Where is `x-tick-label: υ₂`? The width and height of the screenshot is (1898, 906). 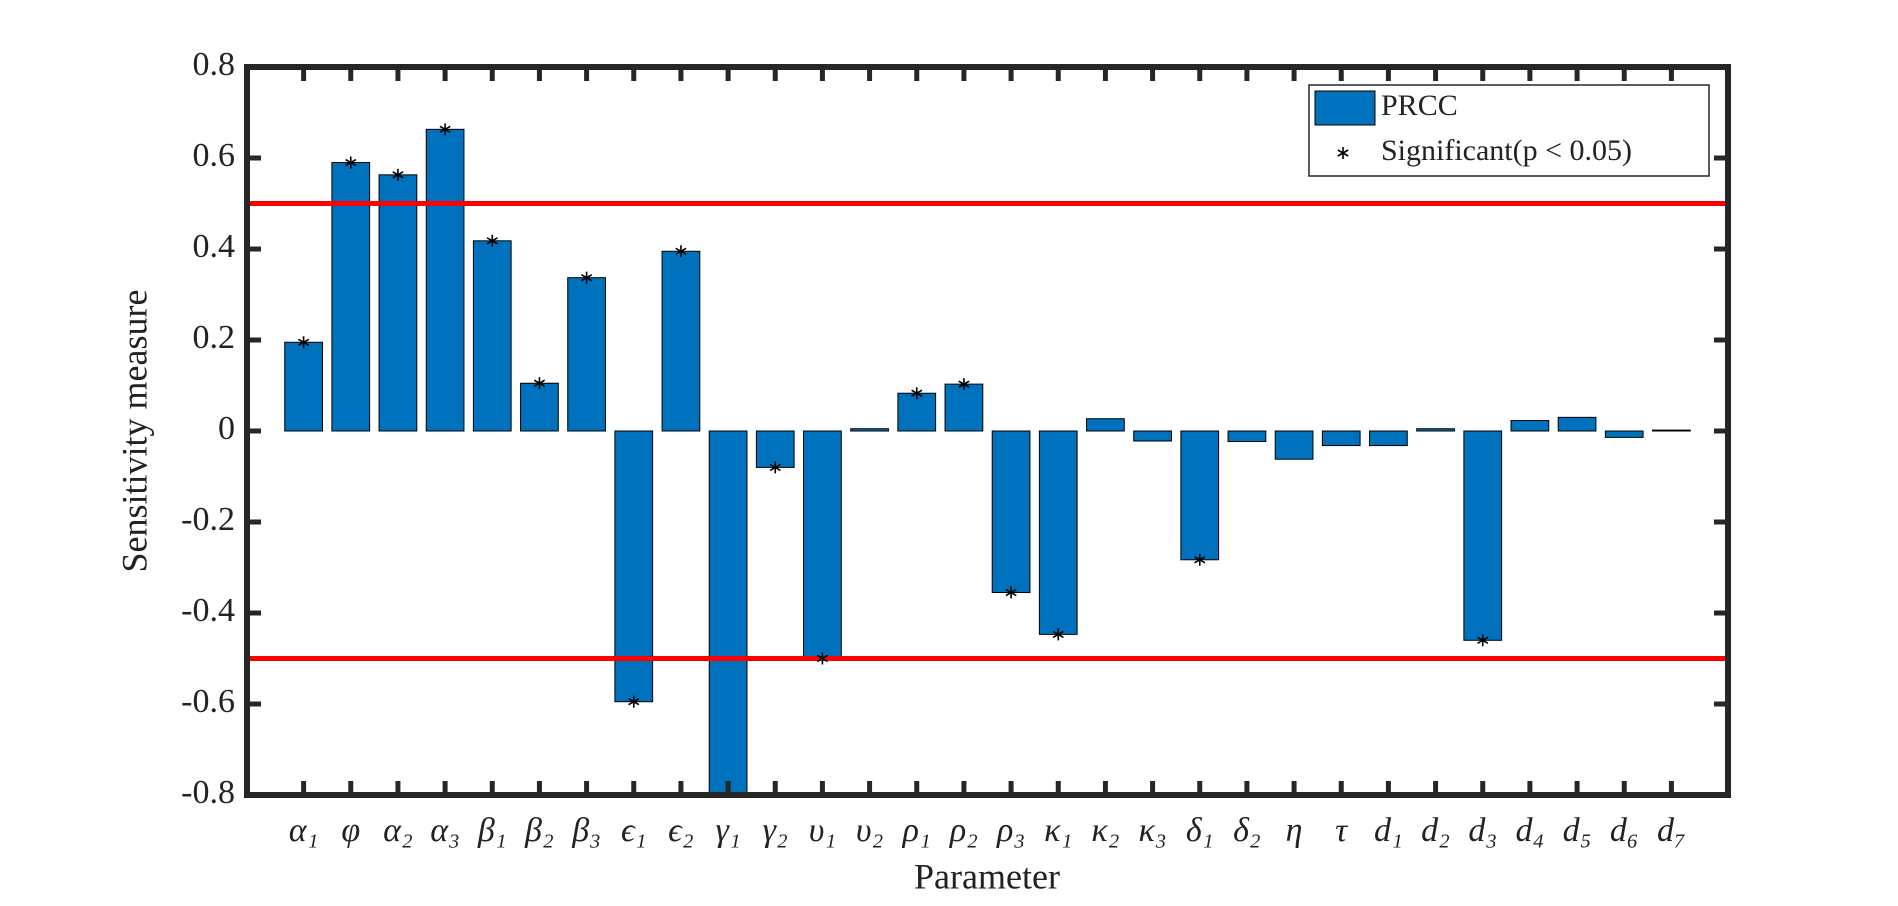 x-tick-label: υ₂ is located at coordinates (869, 830).